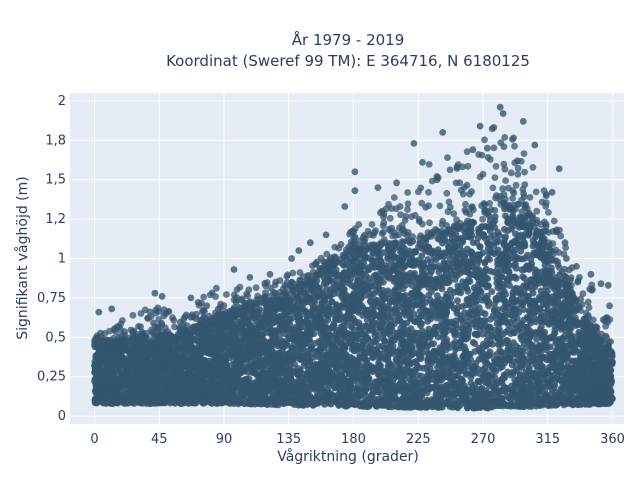 The image size is (640, 480). I want to click on chart-title-line-1: År 1979 - 2019, so click(348, 39).